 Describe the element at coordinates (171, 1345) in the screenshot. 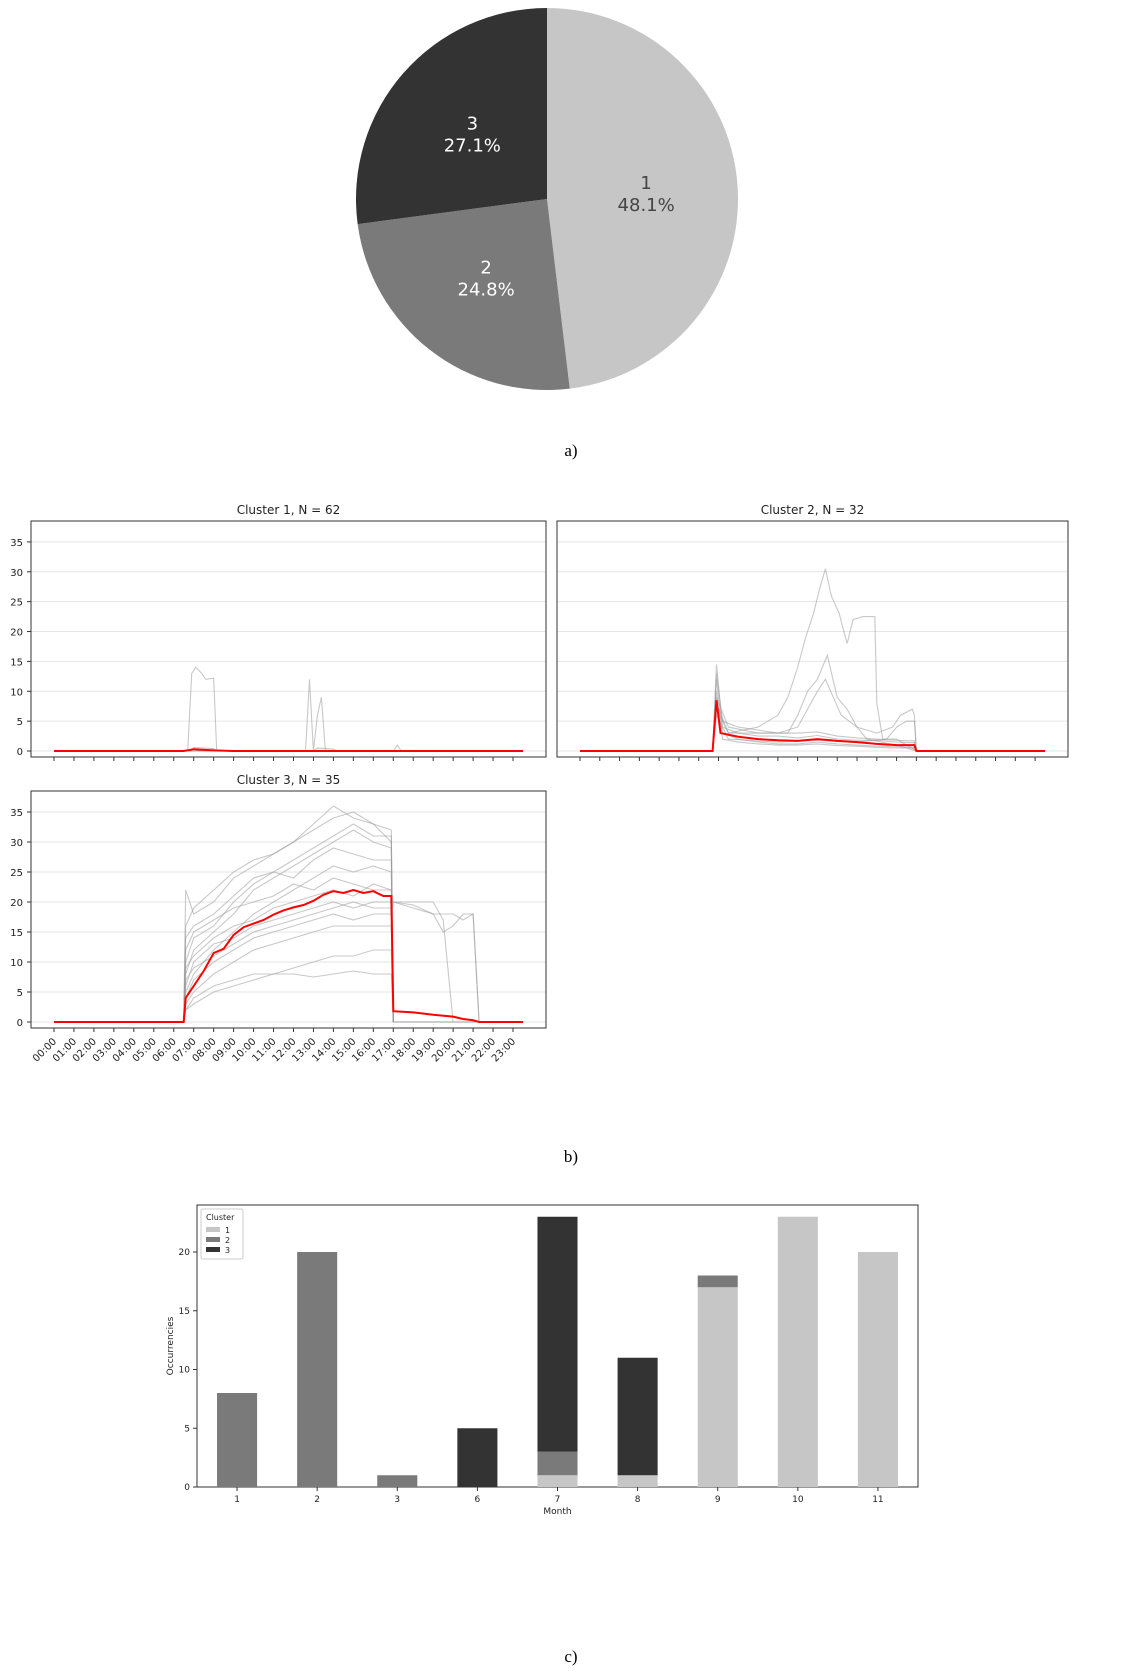

I see `y-axis-label: Occurrencies` at that location.